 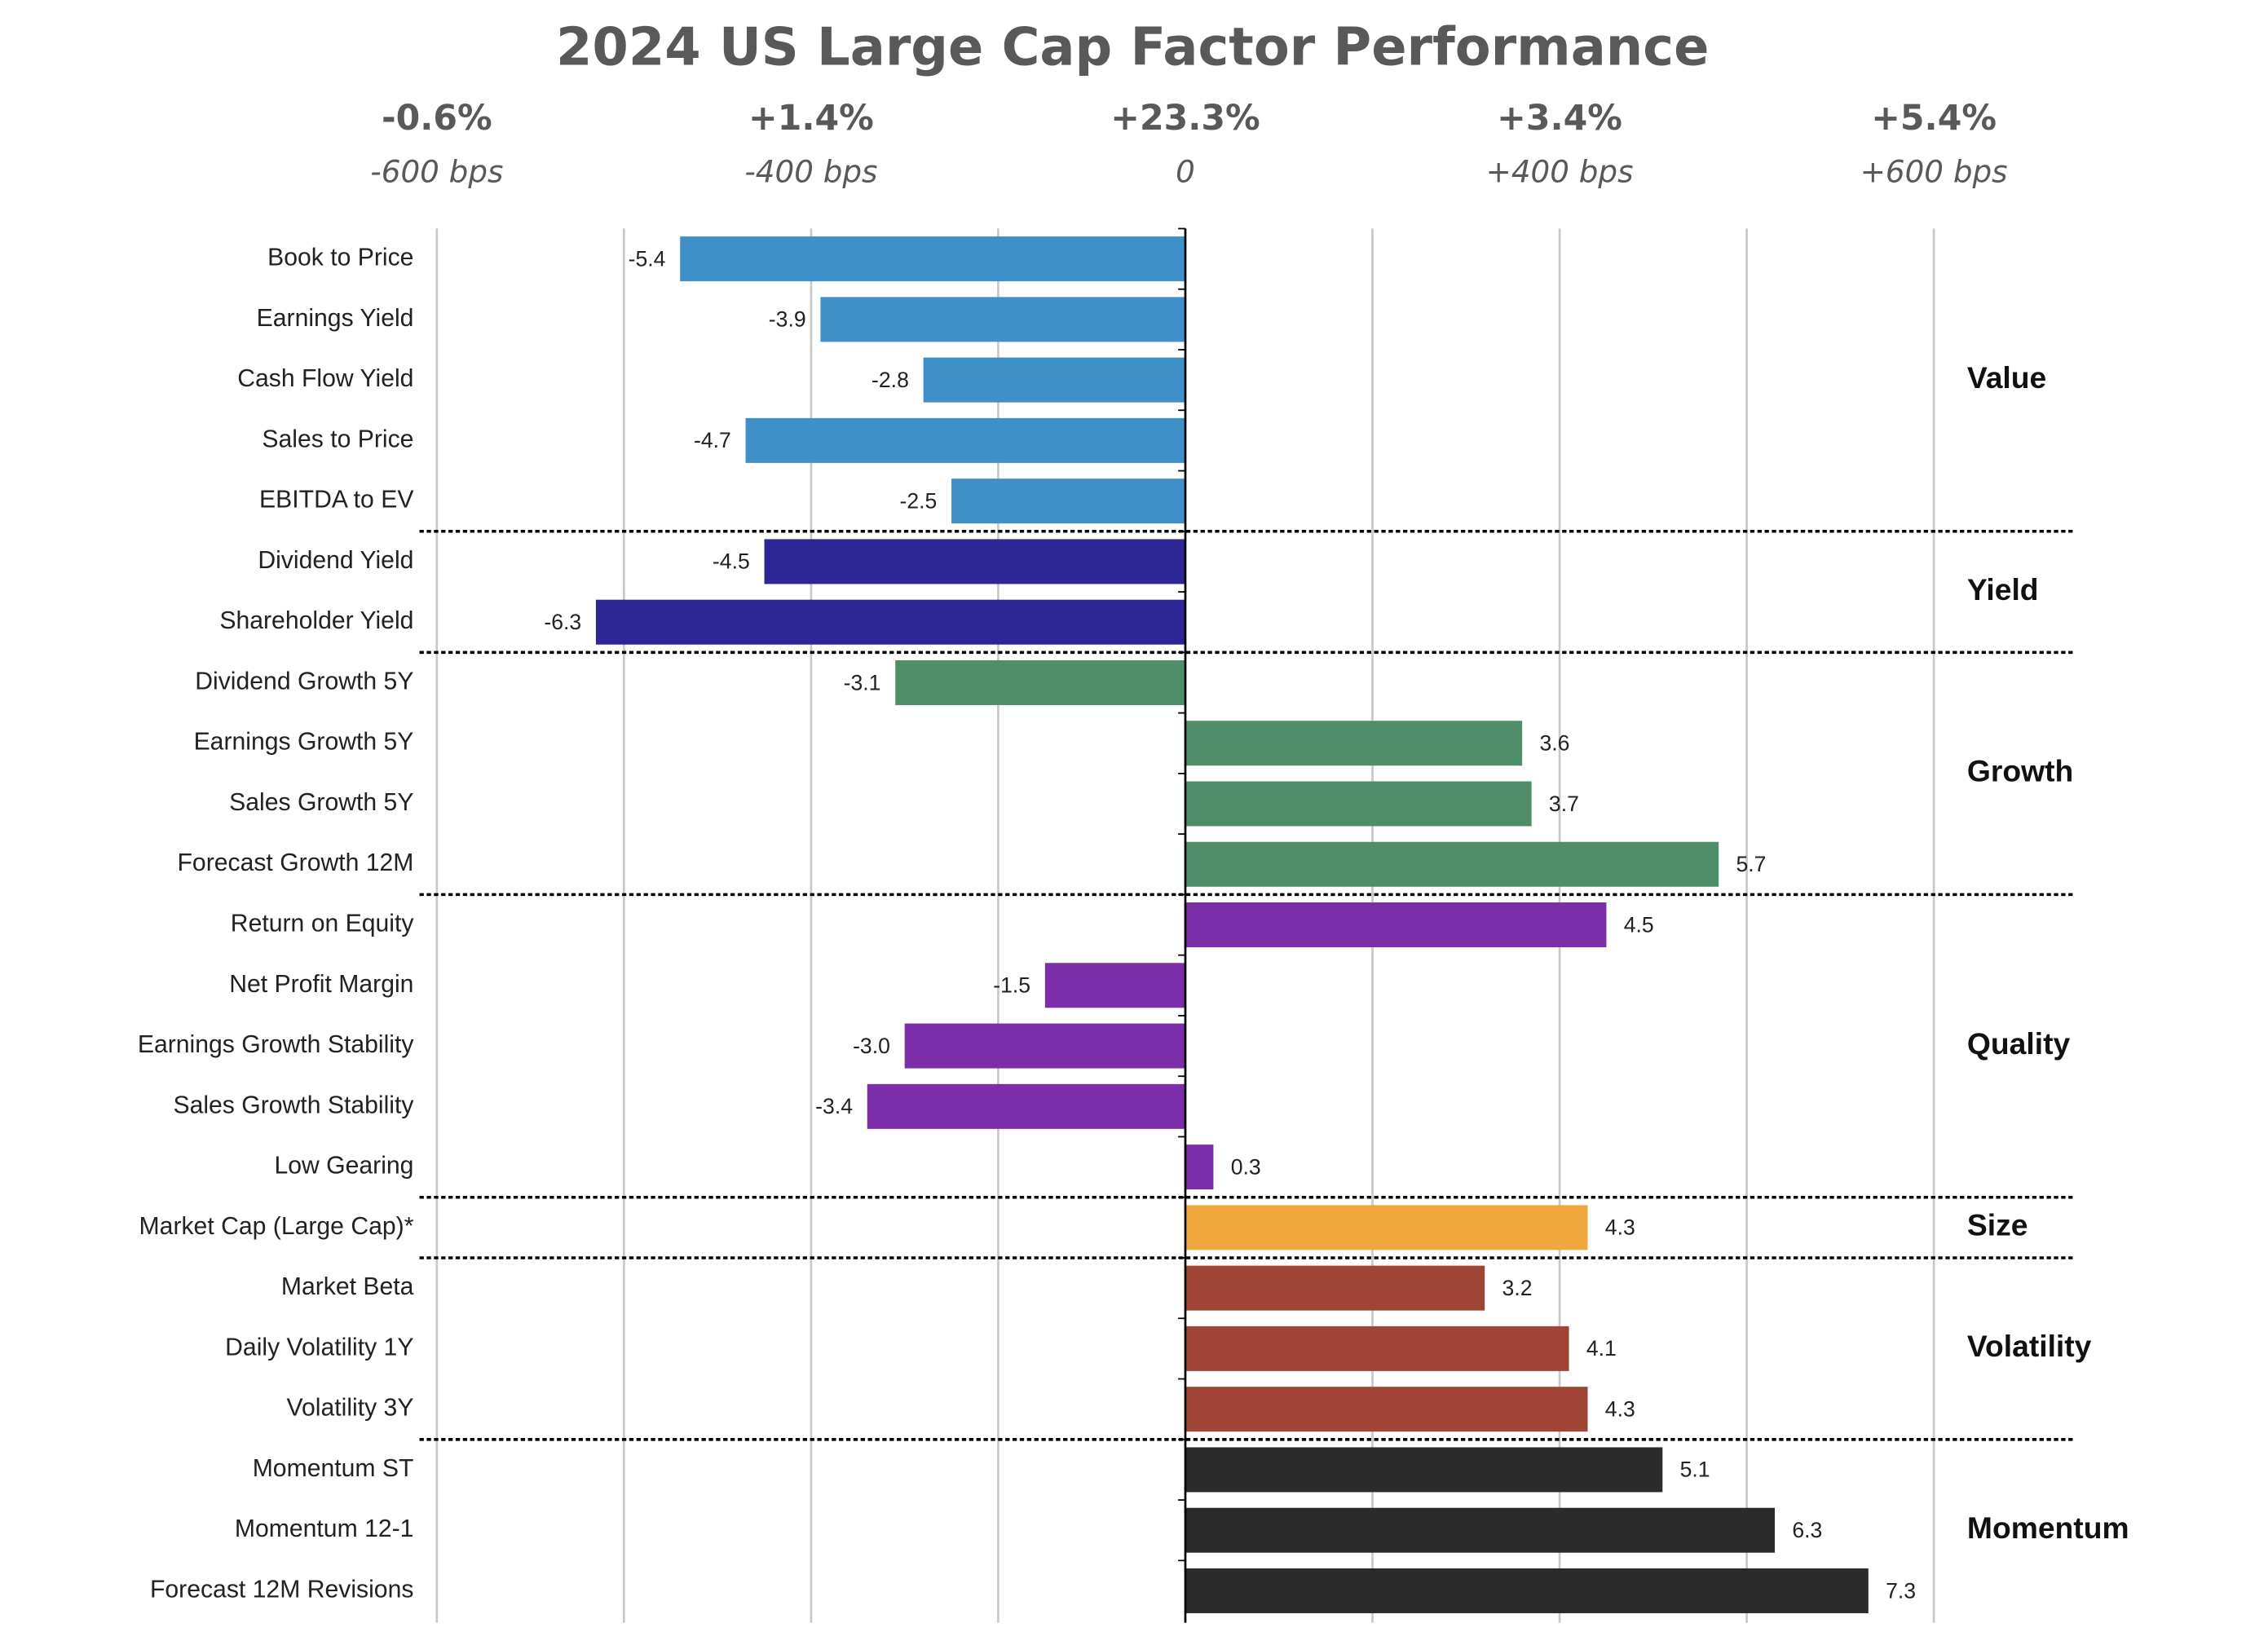 I want to click on category-label: Daily Volatility 1Y, so click(x=319, y=1348).